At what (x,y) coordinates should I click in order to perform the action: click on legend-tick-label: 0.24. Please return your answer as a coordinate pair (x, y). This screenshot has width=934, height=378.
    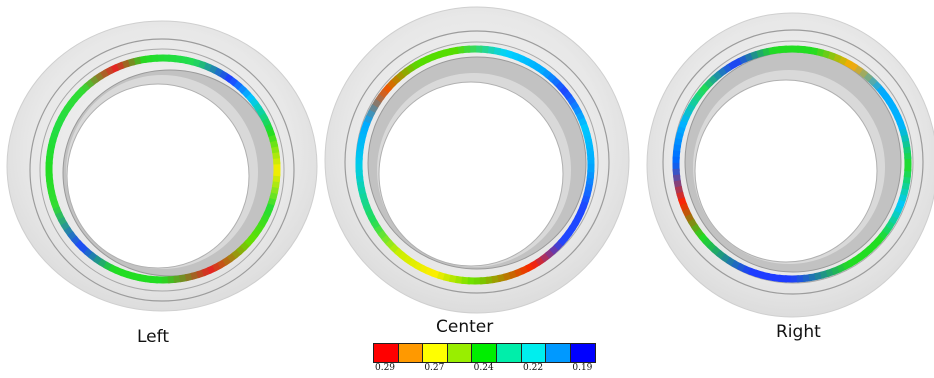
    Looking at the image, I should click on (483, 368).